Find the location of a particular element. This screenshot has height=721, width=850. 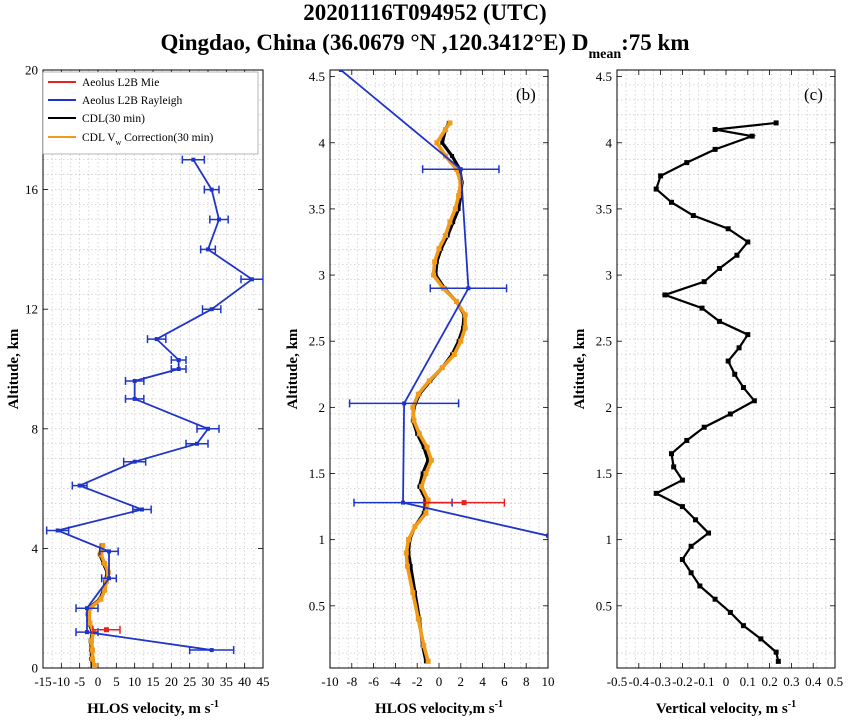

y-tick-label: 3.5 is located at coordinates (317, 208).